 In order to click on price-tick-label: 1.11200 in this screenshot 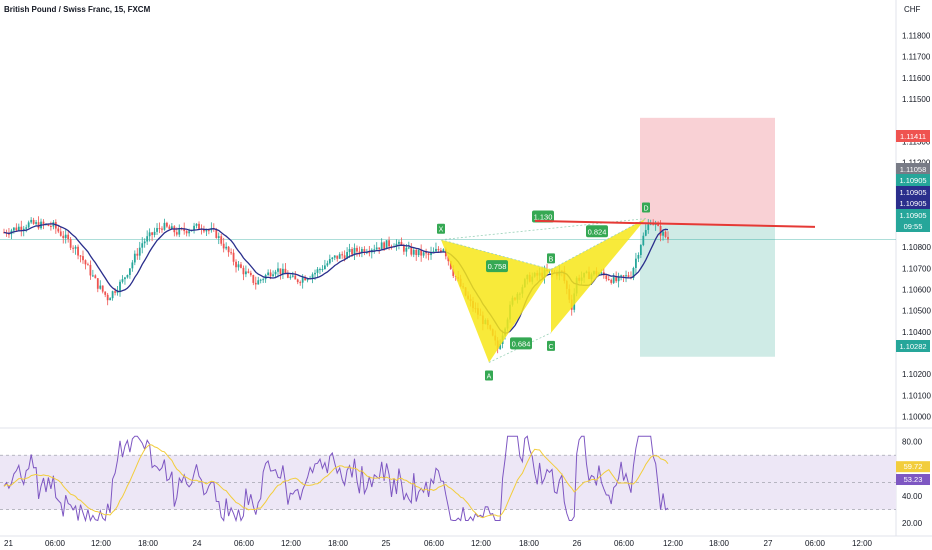, I will do `click(916, 162)`.